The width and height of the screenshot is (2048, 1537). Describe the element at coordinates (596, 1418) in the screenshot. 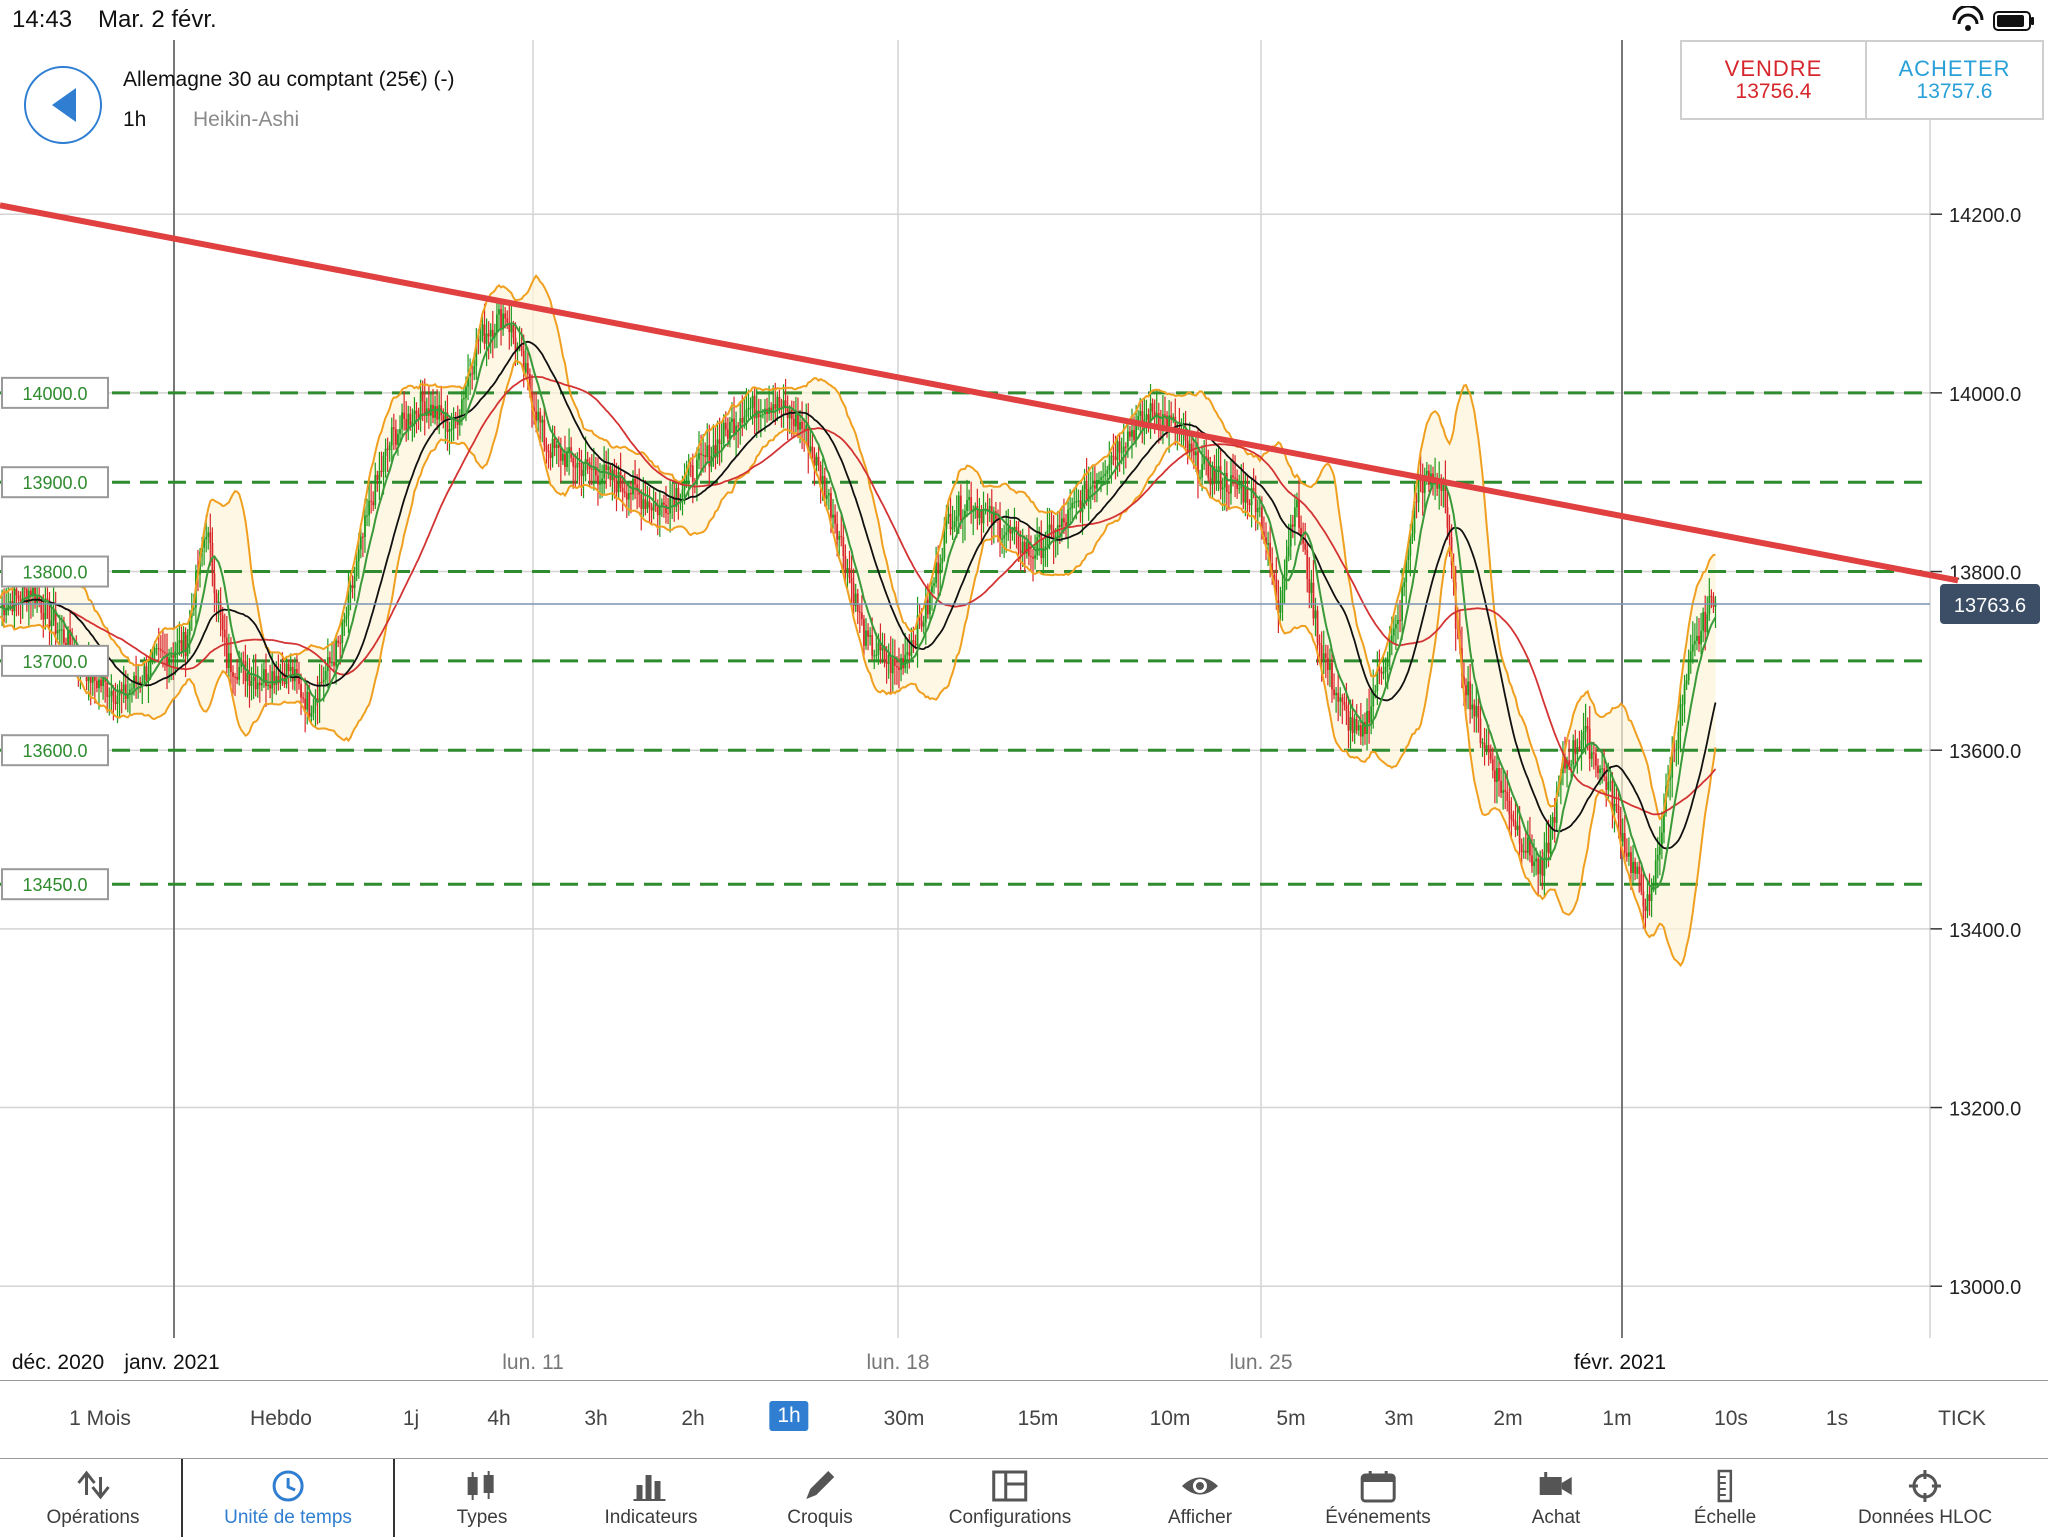

I see `timeframe-option-3h: 3h` at that location.